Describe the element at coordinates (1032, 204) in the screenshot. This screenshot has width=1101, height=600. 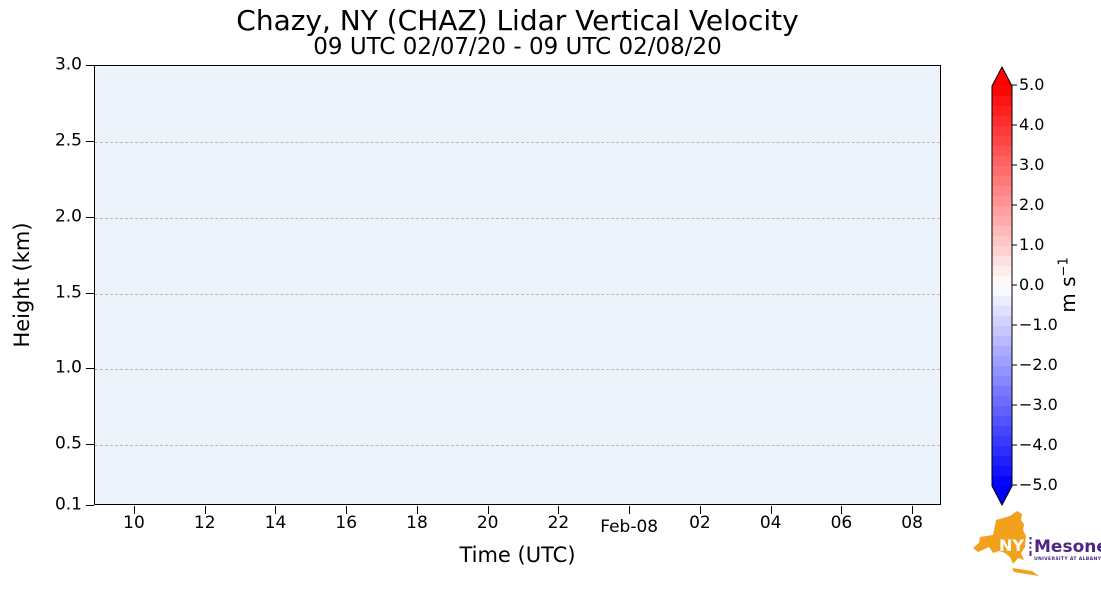
I see `colorbar-tick-label-2.0: 2.0` at that location.